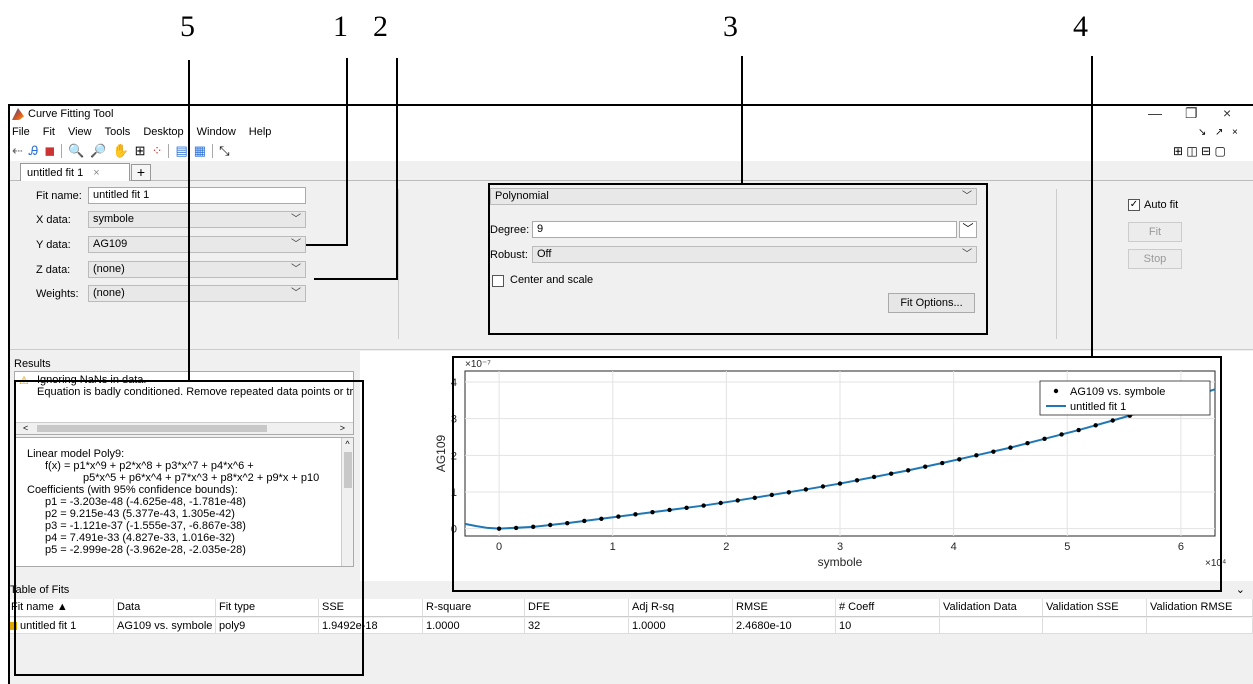 The width and height of the screenshot is (1253, 684). I want to click on zoom-in-icon: 🔍, so click(76, 150).